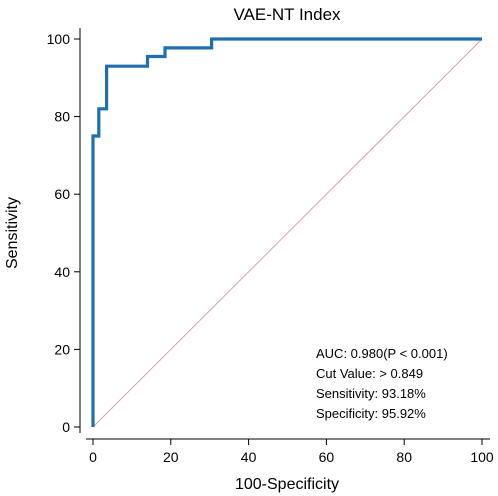 Image resolution: width=498 pixels, height=496 pixels. Describe the element at coordinates (482, 457) in the screenshot. I see `x-tick-label: 100` at that location.